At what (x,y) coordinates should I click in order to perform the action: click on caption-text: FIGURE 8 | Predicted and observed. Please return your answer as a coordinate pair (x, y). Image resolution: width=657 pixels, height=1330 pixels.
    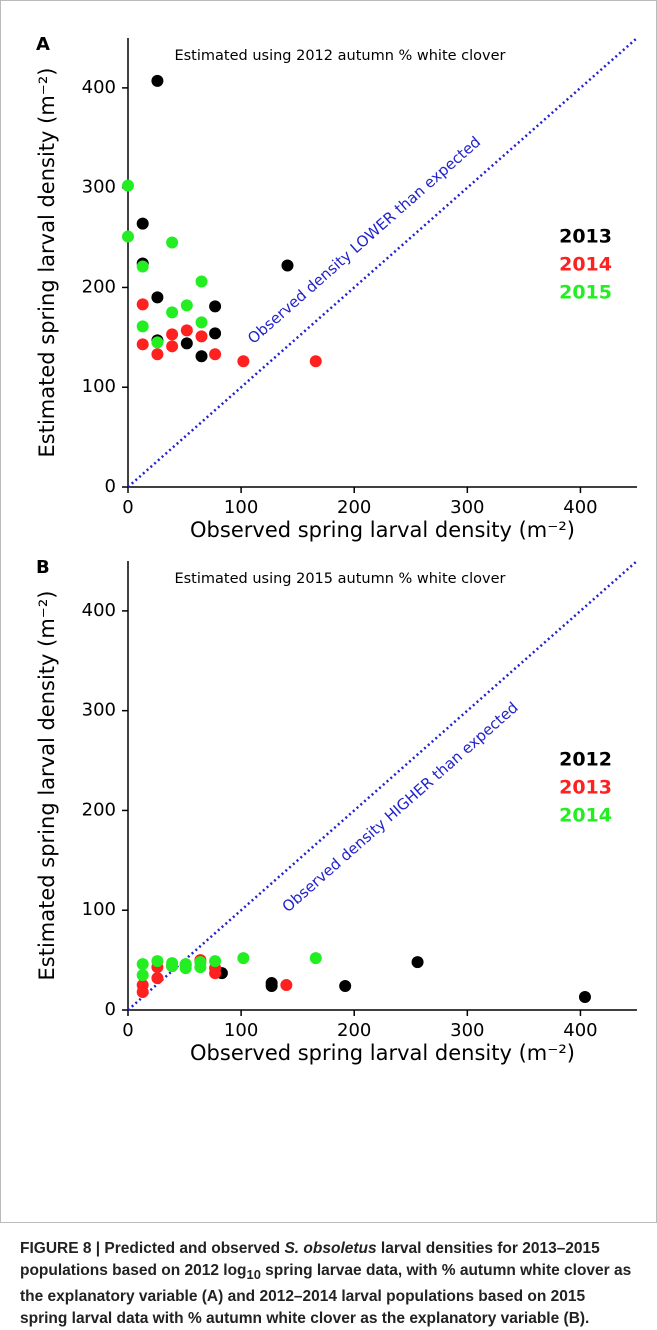
    Looking at the image, I should click on (152, 1248).